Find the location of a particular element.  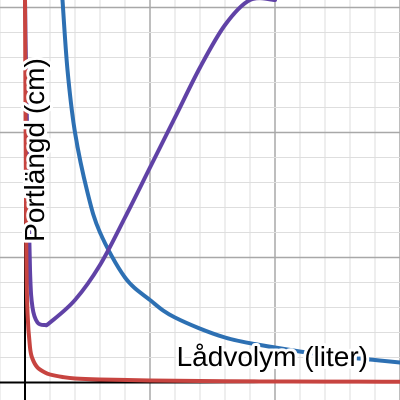

x-axis-label: Lådvolym (liter) is located at coordinates (272, 356).